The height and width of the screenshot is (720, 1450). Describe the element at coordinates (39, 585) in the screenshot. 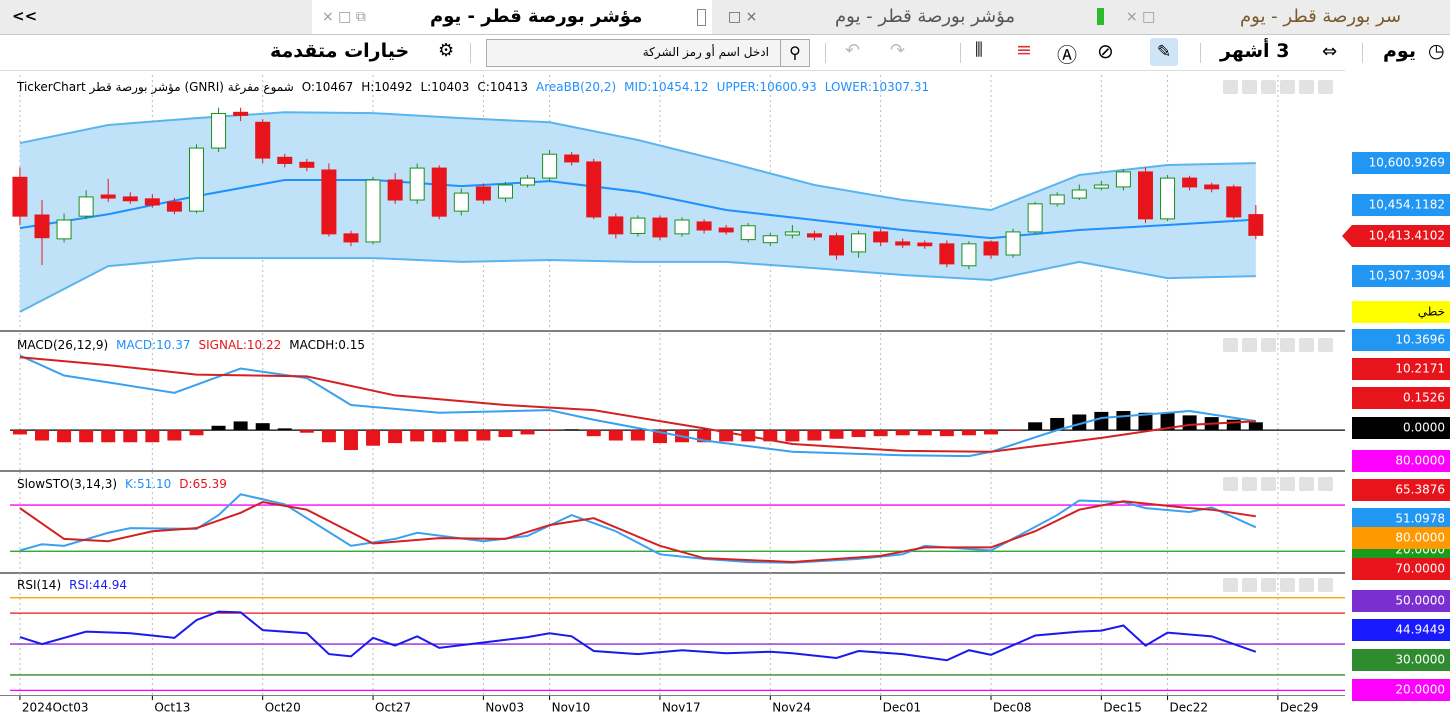

I see `header-item: RSI(14)` at that location.